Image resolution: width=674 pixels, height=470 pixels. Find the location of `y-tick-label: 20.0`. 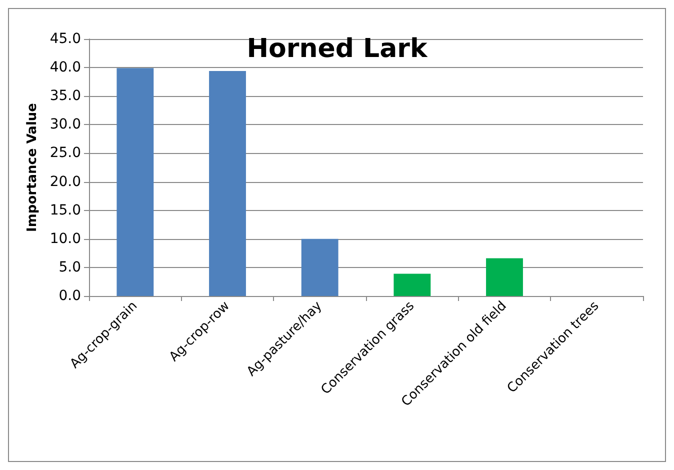

y-tick-label: 20.0 is located at coordinates (65, 182).